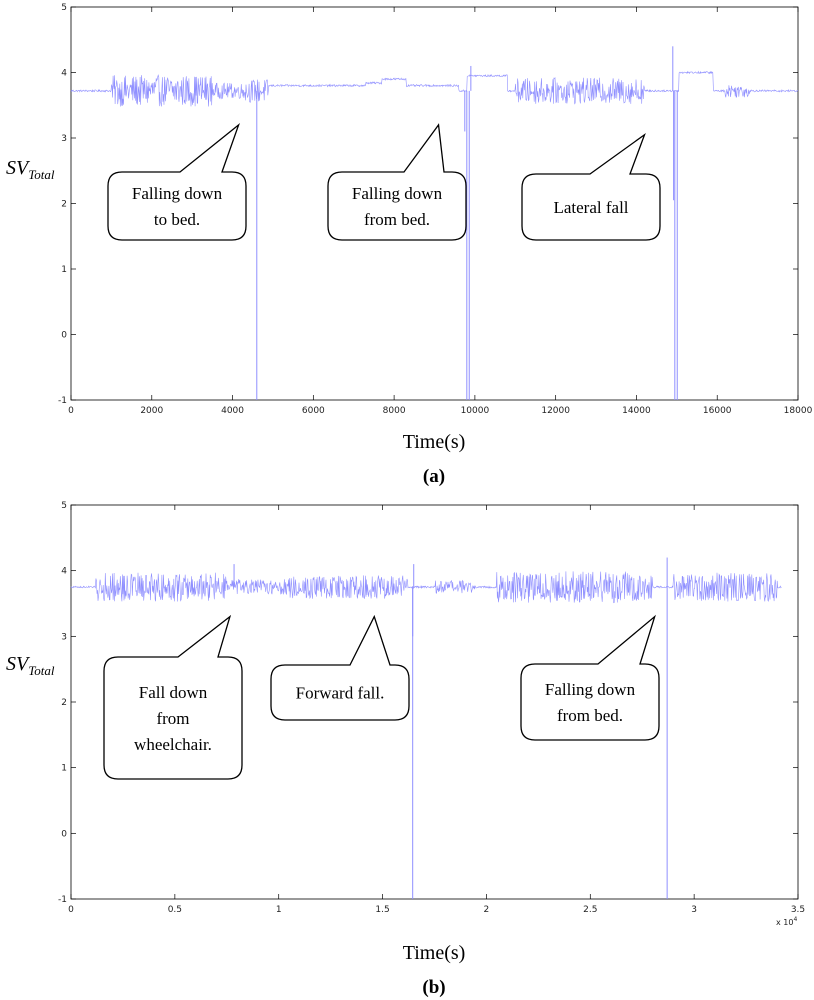 The image size is (814, 1000). Describe the element at coordinates (30, 665) in the screenshot. I see `y-axis-label-b: SVTotal` at that location.